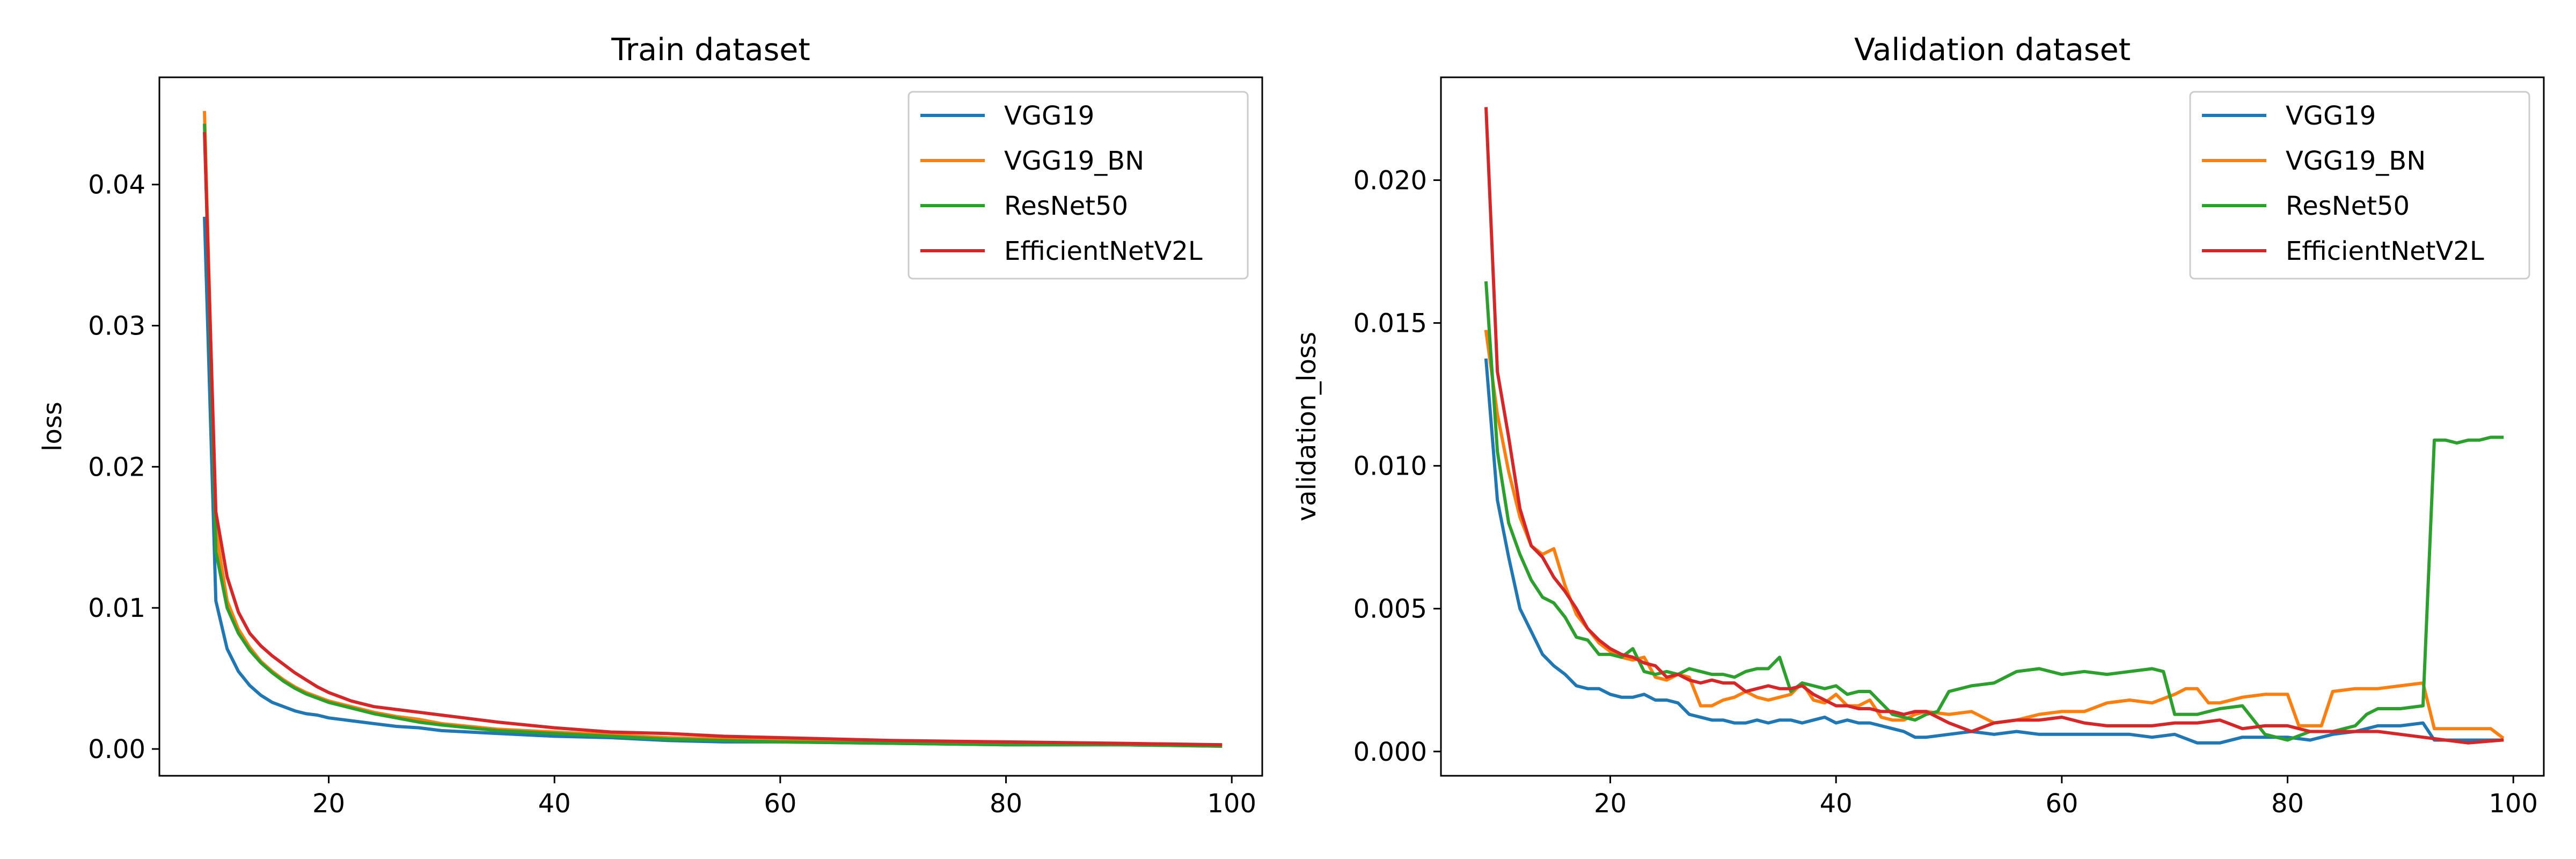 This screenshot has height=859, width=2576. What do you see at coordinates (1390, 467) in the screenshot?
I see `y-tick-label: 0.010` at bounding box center [1390, 467].